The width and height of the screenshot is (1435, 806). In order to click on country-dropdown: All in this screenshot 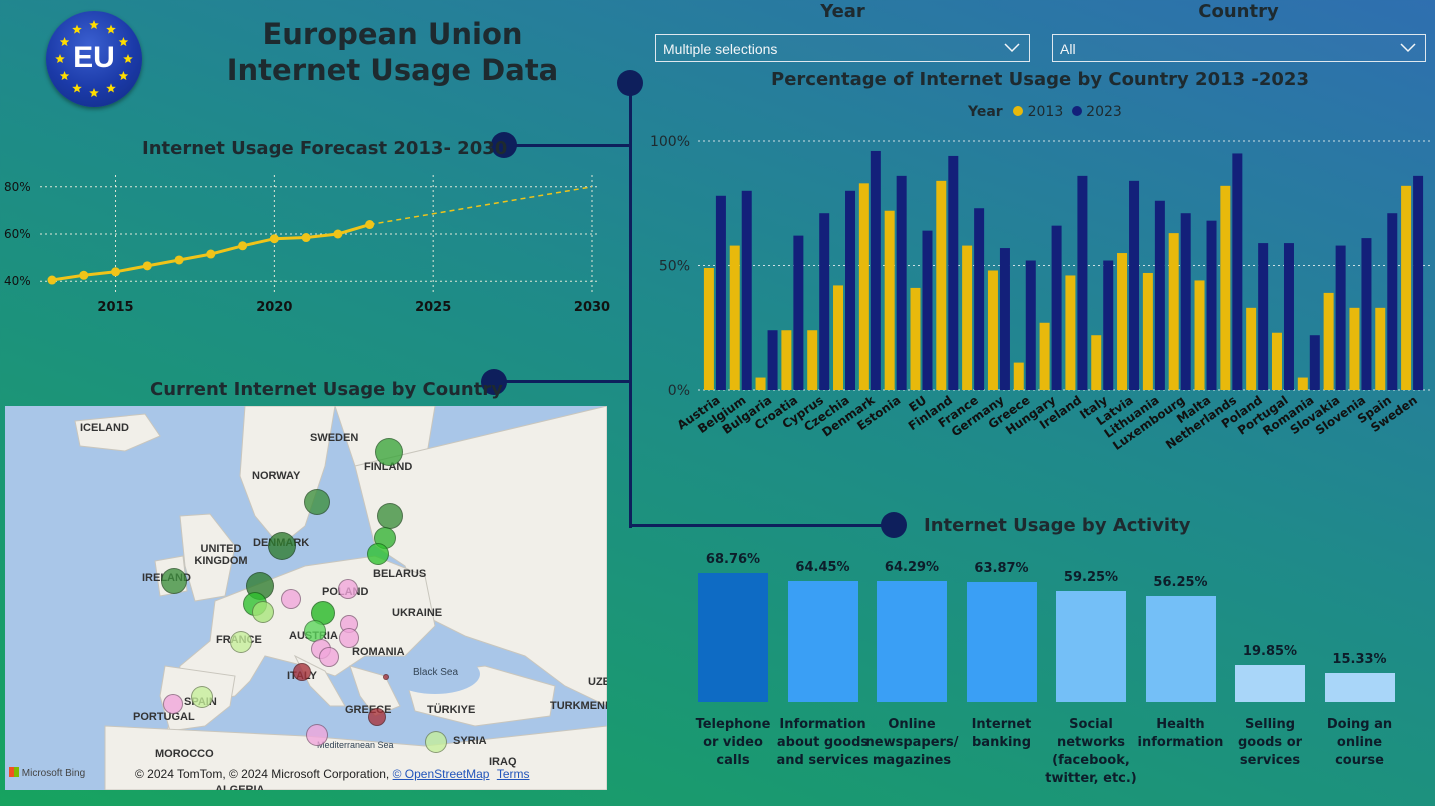, I will do `click(1239, 48)`.